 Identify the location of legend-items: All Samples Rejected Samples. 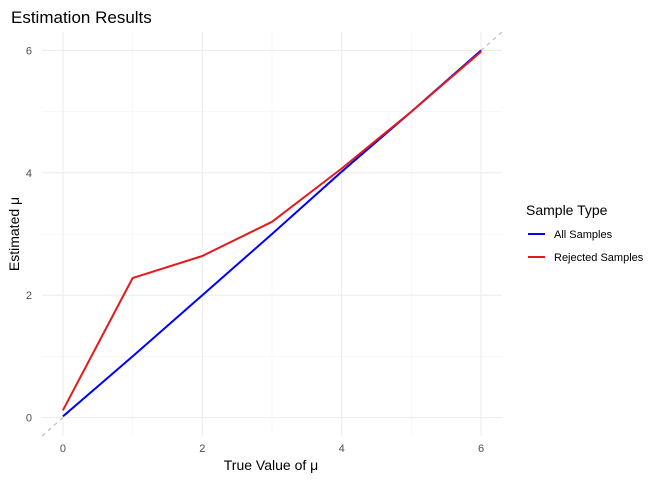
(586, 246).